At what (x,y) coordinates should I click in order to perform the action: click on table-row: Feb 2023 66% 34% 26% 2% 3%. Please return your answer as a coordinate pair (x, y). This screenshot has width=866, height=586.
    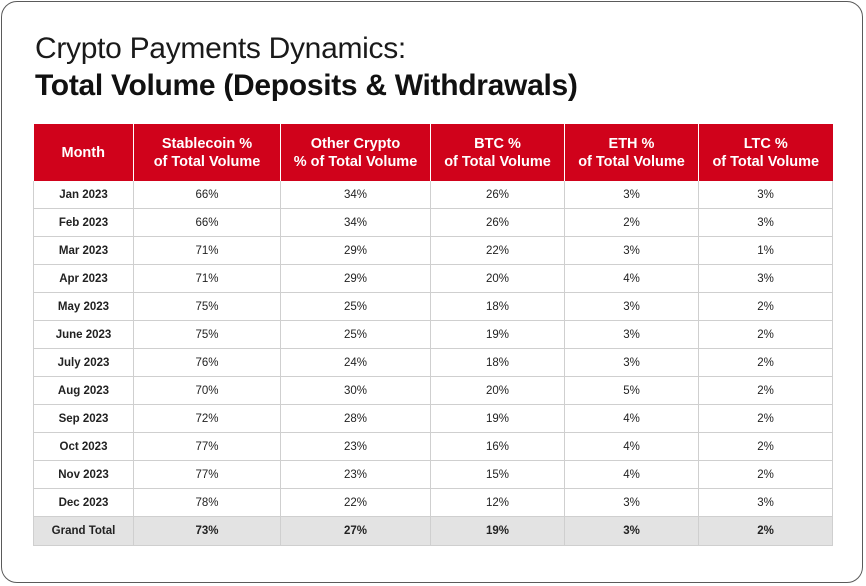
    Looking at the image, I should click on (433, 222).